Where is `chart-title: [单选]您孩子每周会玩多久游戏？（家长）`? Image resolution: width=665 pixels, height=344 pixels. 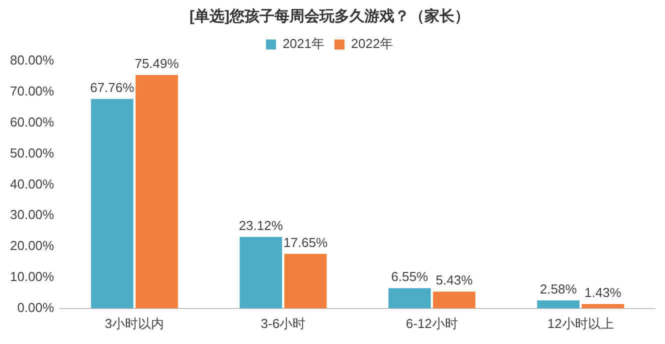 chart-title: [单选]您孩子每周会玩多久游戏？（家长） is located at coordinates (330, 16).